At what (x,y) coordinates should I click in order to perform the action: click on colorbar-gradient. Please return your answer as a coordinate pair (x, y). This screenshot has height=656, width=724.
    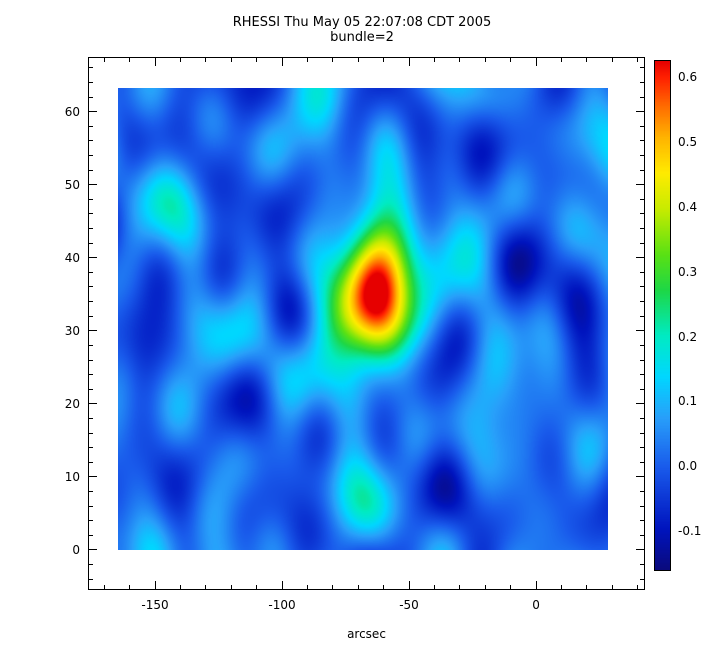
    Looking at the image, I should click on (662, 315).